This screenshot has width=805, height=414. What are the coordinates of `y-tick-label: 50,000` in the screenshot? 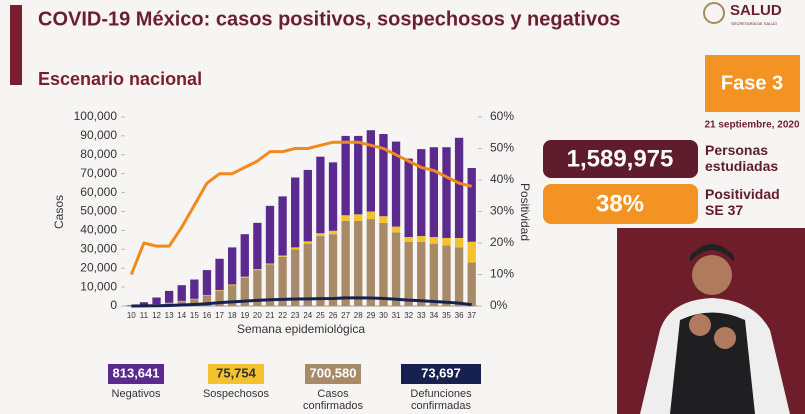 It's located at (98, 211).